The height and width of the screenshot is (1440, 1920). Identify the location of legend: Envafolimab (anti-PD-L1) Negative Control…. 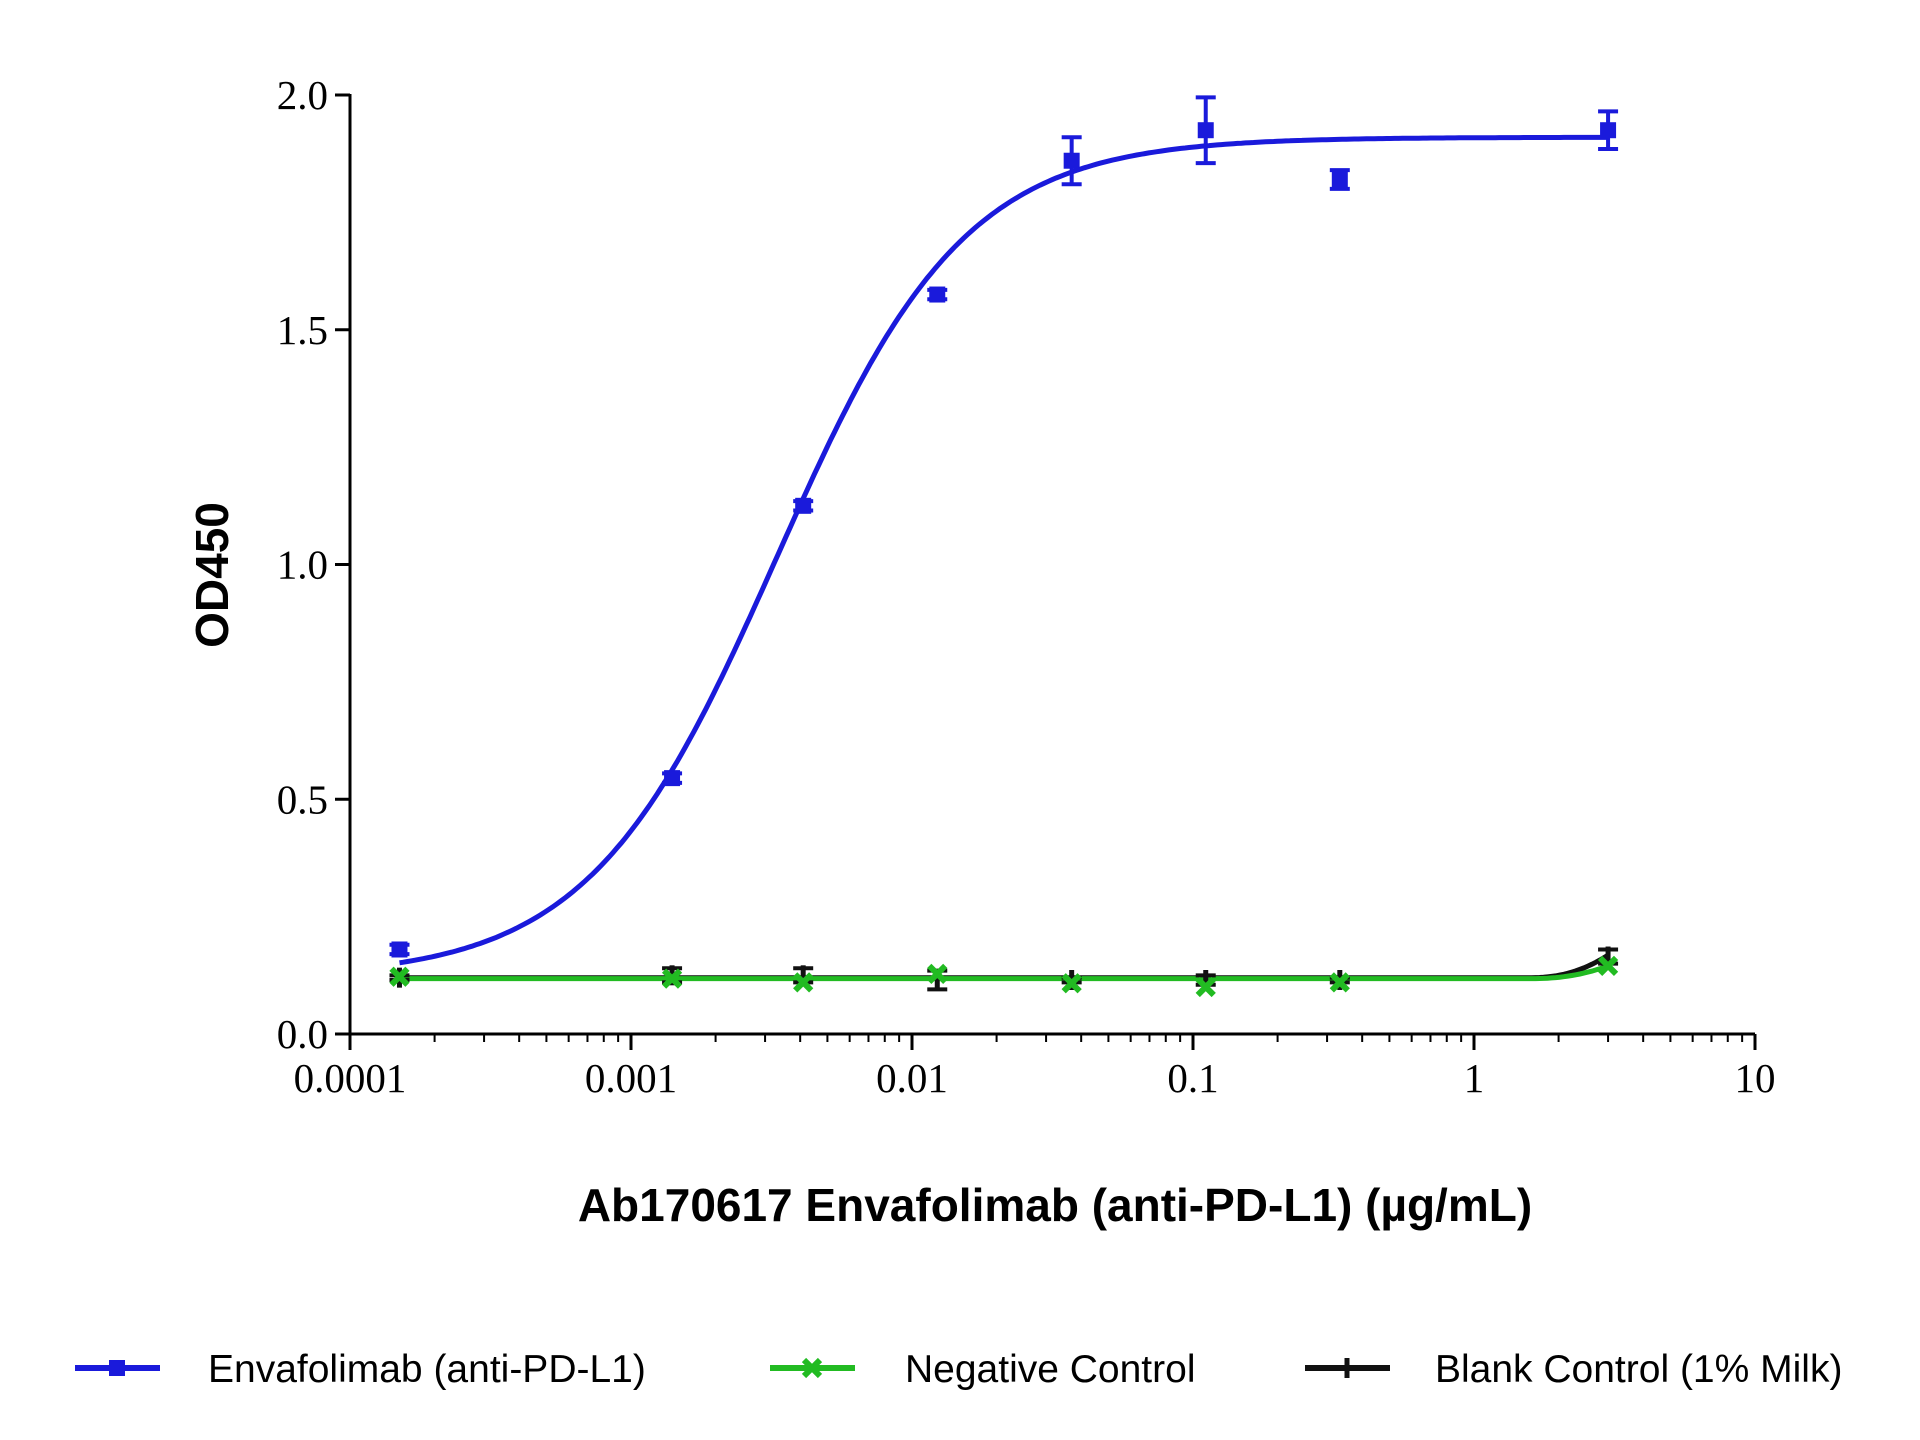
(958, 1369).